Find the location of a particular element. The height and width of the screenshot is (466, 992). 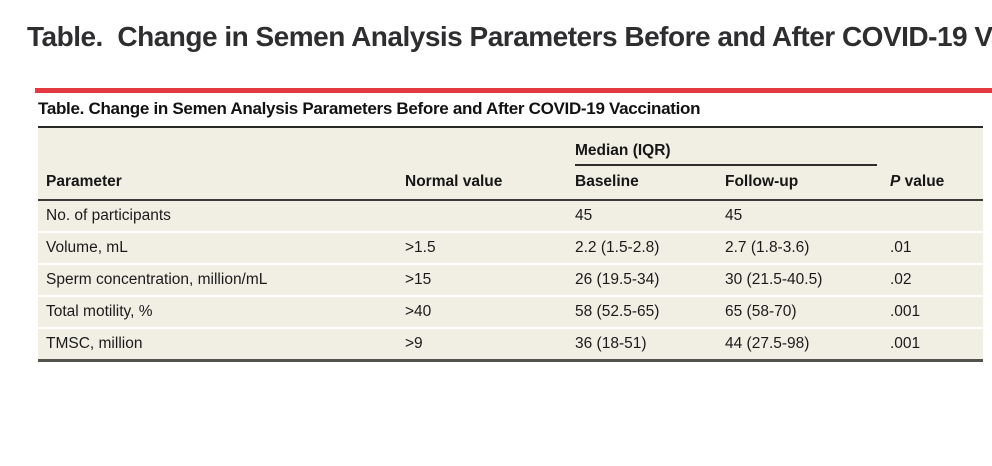

cell-baseline: 58 (52.5-65) is located at coordinates (645, 312).